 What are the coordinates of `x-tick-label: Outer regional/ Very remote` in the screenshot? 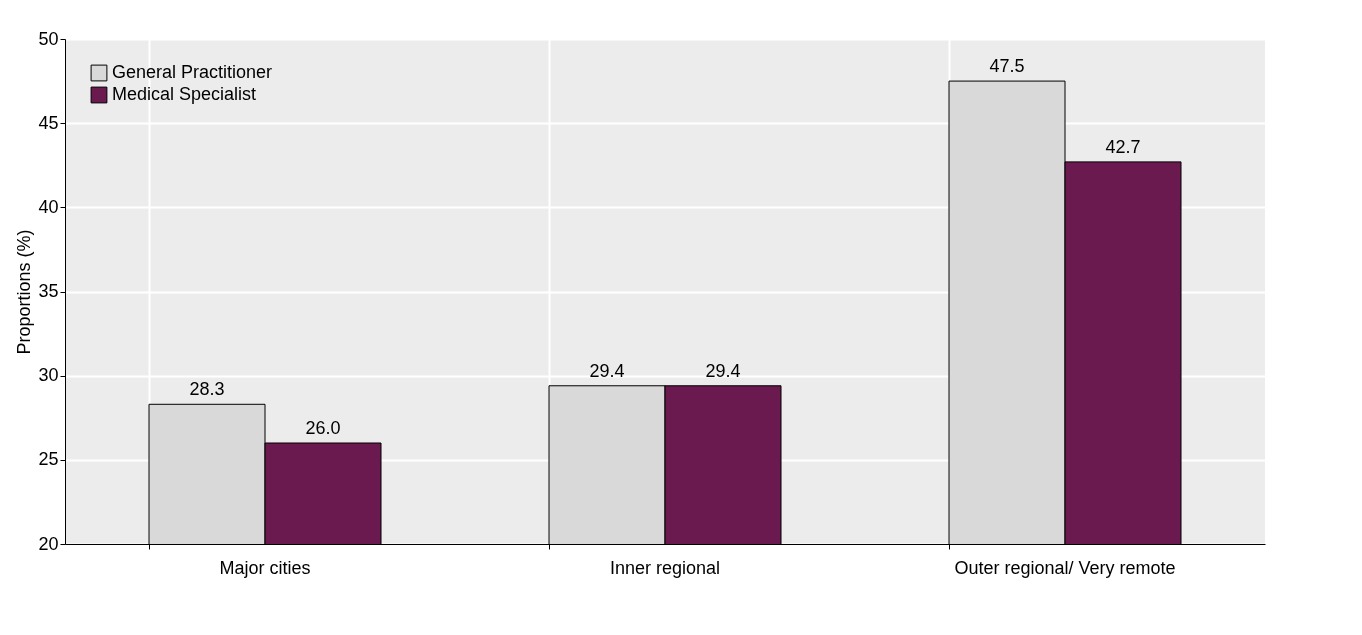 It's located at (1065, 567).